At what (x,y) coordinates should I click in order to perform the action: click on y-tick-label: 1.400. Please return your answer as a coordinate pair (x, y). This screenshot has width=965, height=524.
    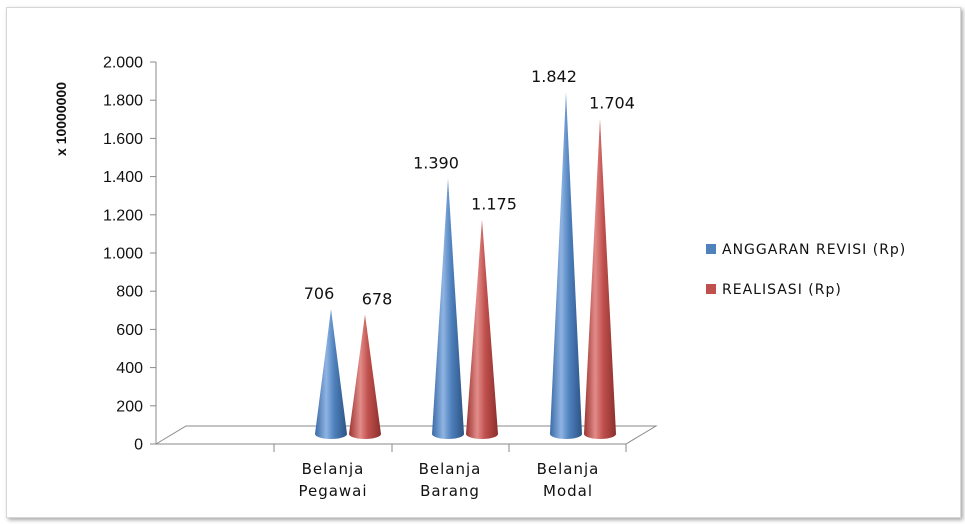
    Looking at the image, I should click on (123, 177).